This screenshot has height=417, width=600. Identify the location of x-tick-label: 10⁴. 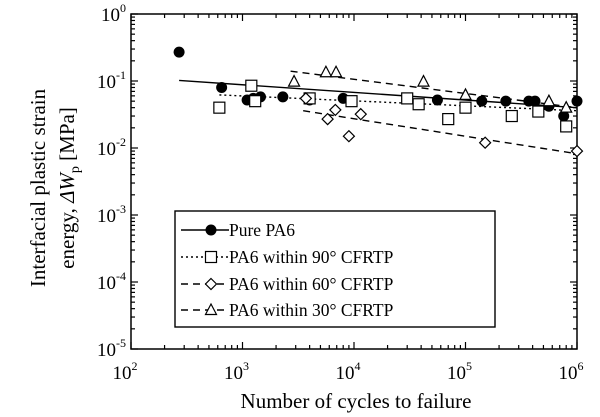
(348, 371).